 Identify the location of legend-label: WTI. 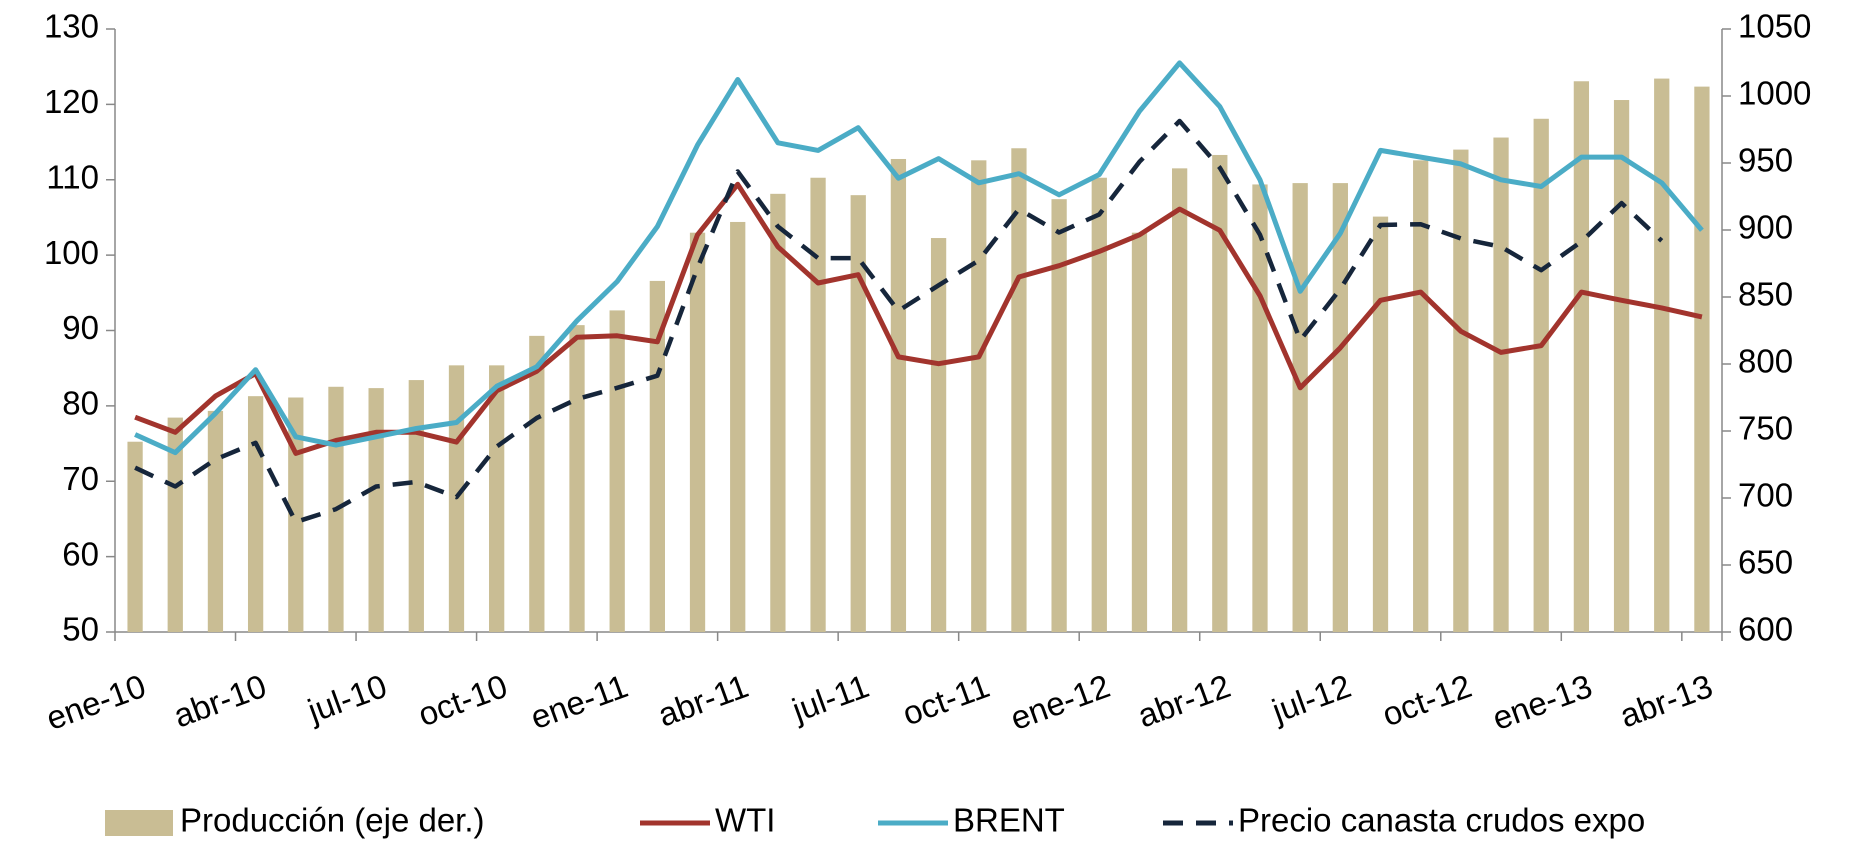
(745, 820).